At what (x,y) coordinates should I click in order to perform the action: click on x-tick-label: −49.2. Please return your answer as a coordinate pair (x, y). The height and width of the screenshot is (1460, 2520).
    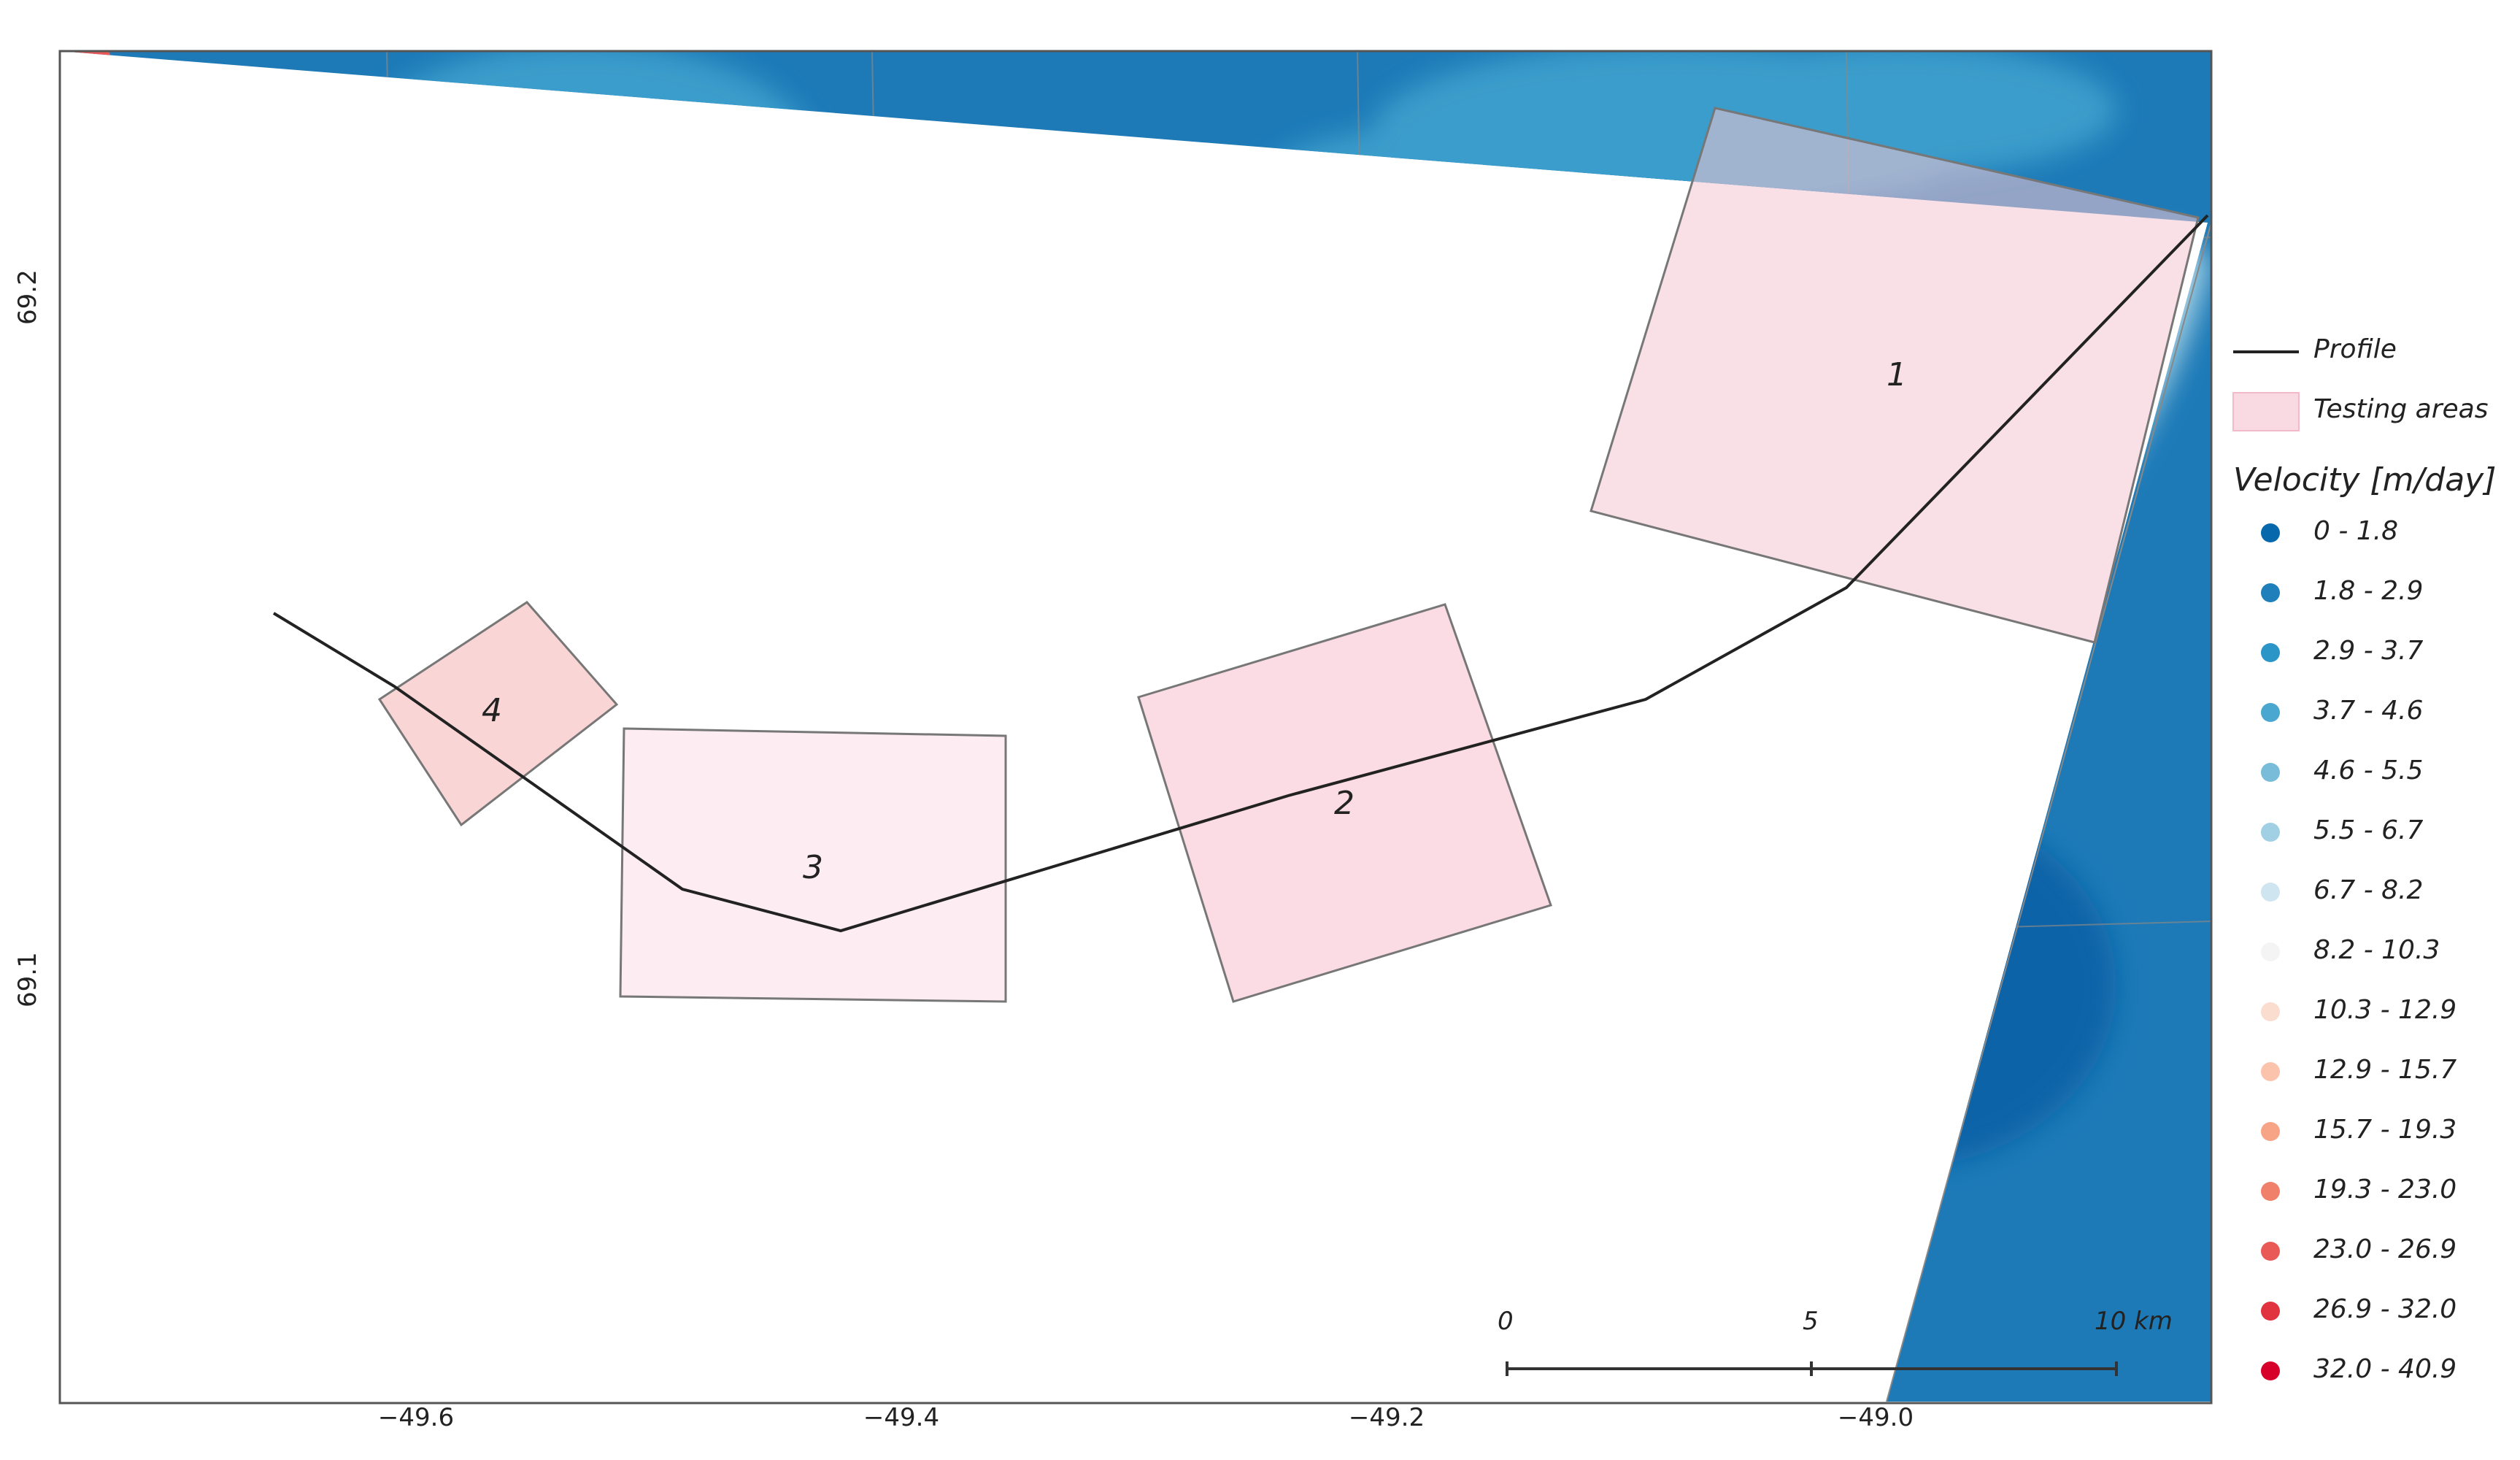
    Looking at the image, I should click on (1387, 1417).